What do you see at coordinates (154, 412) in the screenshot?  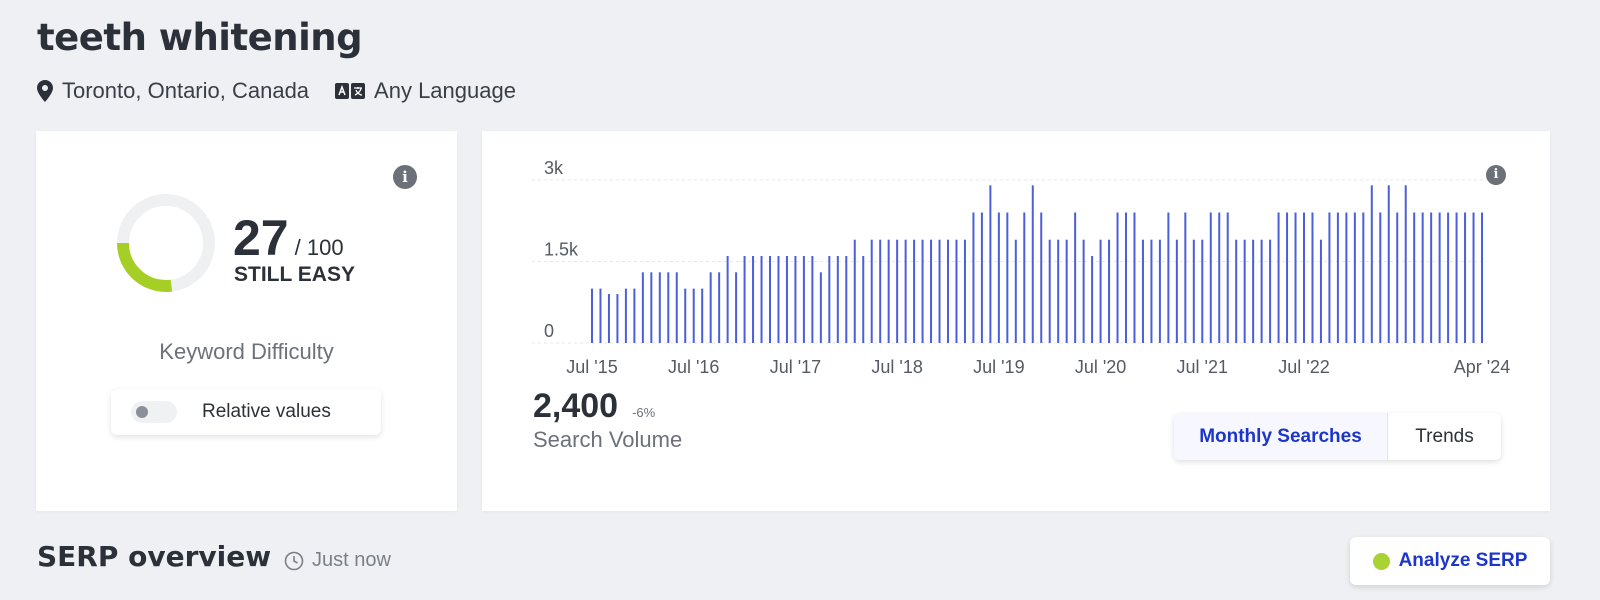 I see `toggle-switch` at bounding box center [154, 412].